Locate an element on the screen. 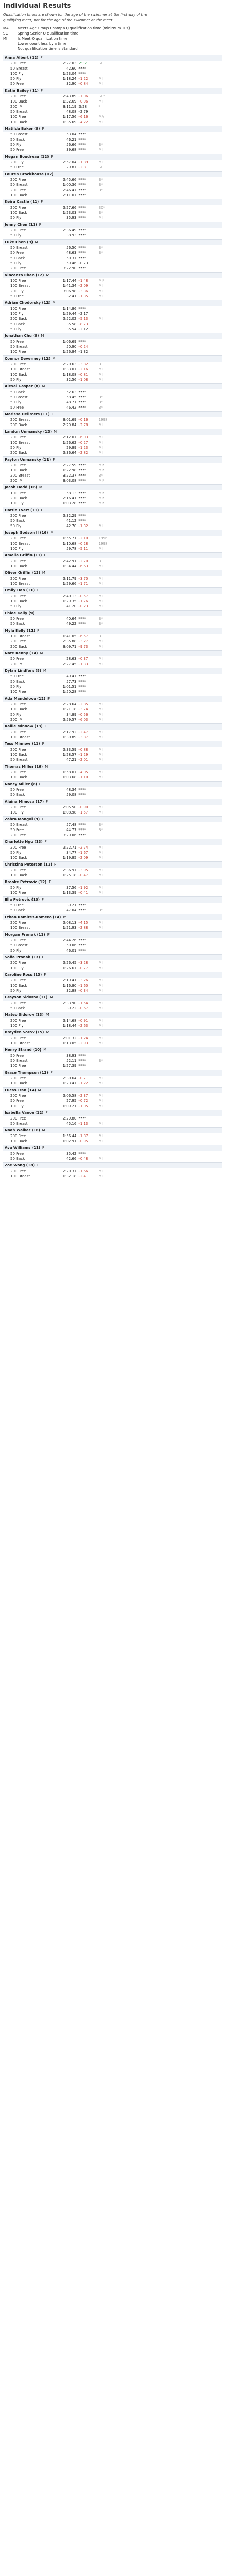 Image resolution: width=225 pixels, height=2576 pixels. note-cell: SC is located at coordinates (100, 167).